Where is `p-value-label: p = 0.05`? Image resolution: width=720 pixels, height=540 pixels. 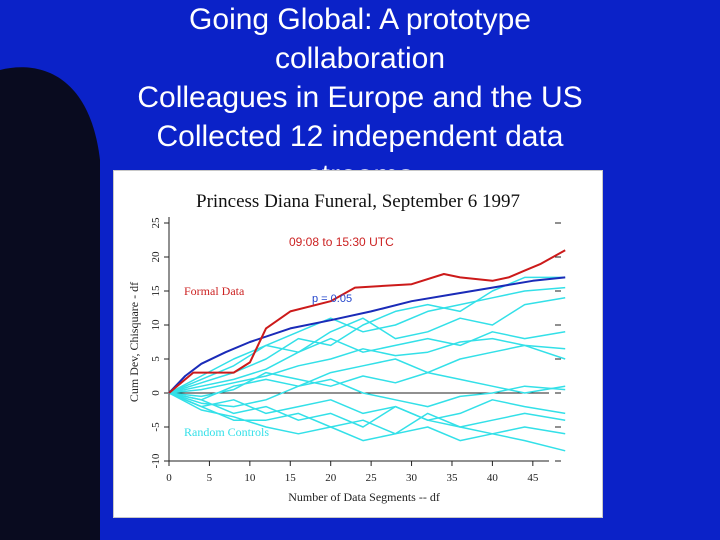 p-value-label: p = 0.05 is located at coordinates (332, 299).